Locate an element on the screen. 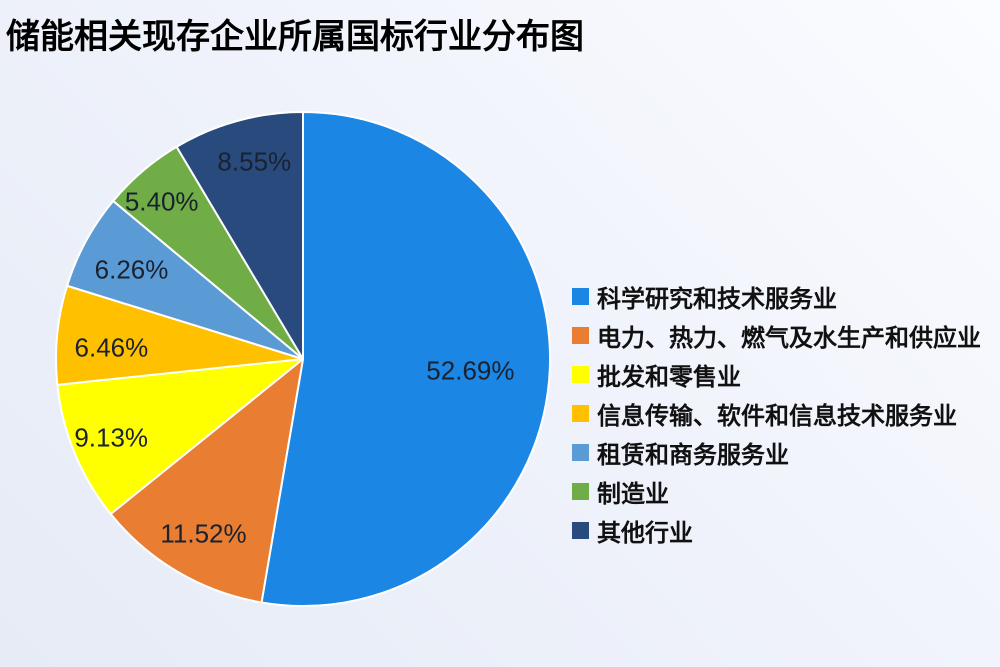 The height and width of the screenshot is (667, 1000). legend-label-3: 批发和零售业 is located at coordinates (669, 377).